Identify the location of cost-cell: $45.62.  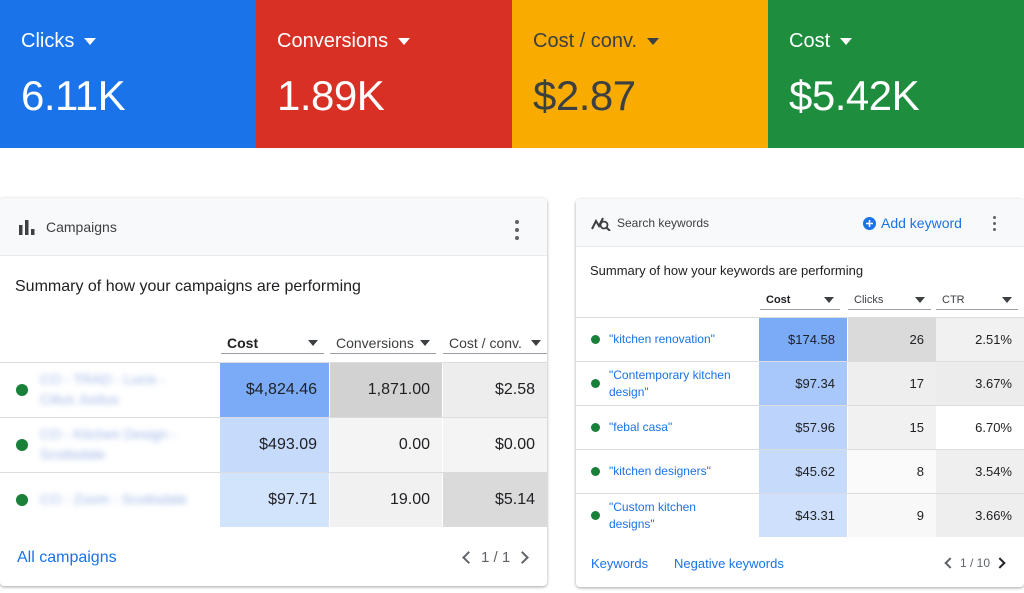
(803, 471).